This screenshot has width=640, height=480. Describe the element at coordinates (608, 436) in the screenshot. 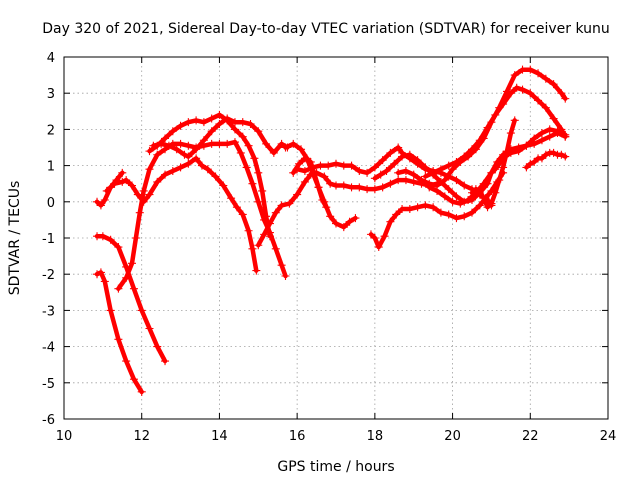

I see `x-tick-label: 24` at that location.